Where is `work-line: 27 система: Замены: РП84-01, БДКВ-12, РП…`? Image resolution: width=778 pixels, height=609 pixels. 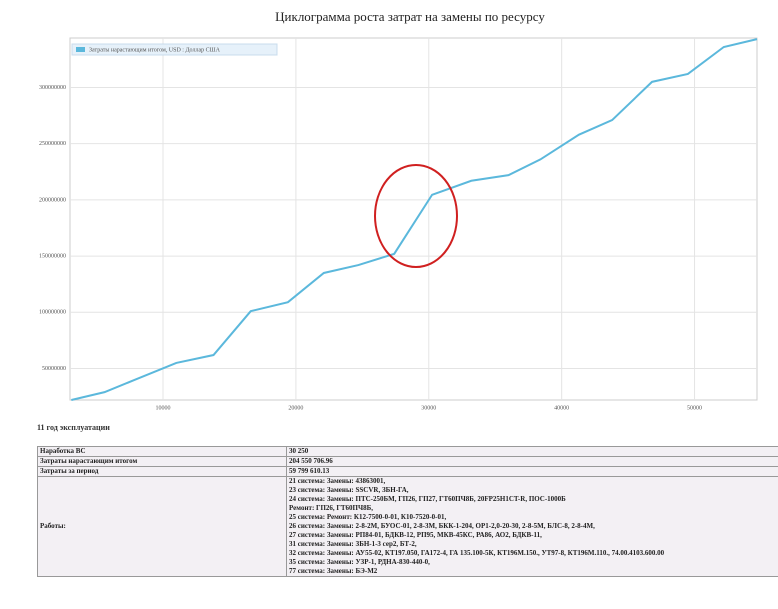
work-line: 27 система: Замены: РП84-01, БДКВ-12, РП… is located at coordinates (415, 535).